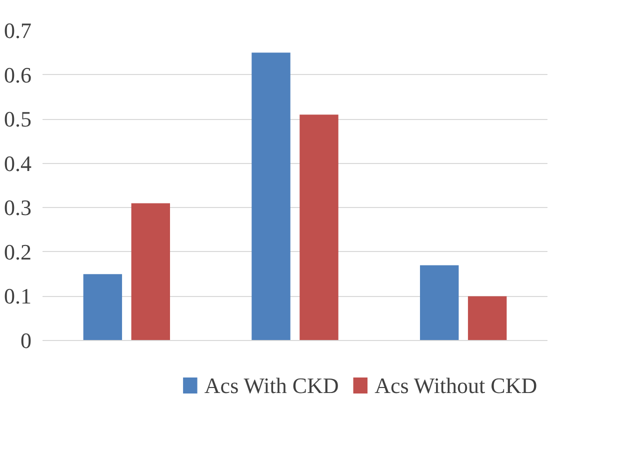  I want to click on y-tick-label: 0.2, so click(18, 251).